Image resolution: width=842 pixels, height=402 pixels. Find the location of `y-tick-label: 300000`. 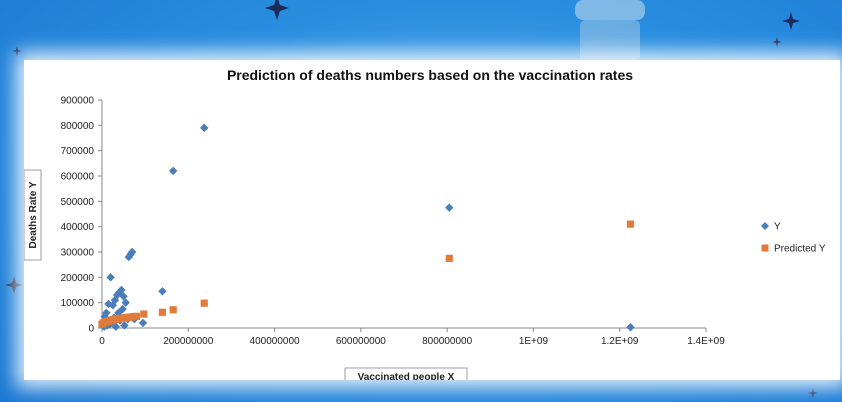

y-tick-label: 300000 is located at coordinates (78, 253).